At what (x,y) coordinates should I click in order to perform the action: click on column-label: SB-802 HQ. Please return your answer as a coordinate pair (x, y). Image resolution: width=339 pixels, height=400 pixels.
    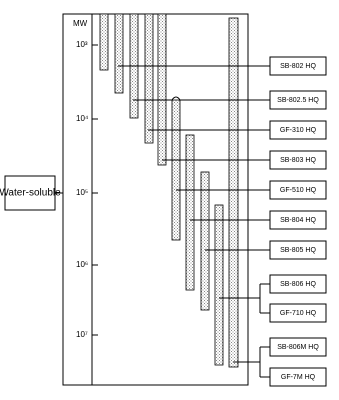
    Looking at the image, I should click on (298, 66).